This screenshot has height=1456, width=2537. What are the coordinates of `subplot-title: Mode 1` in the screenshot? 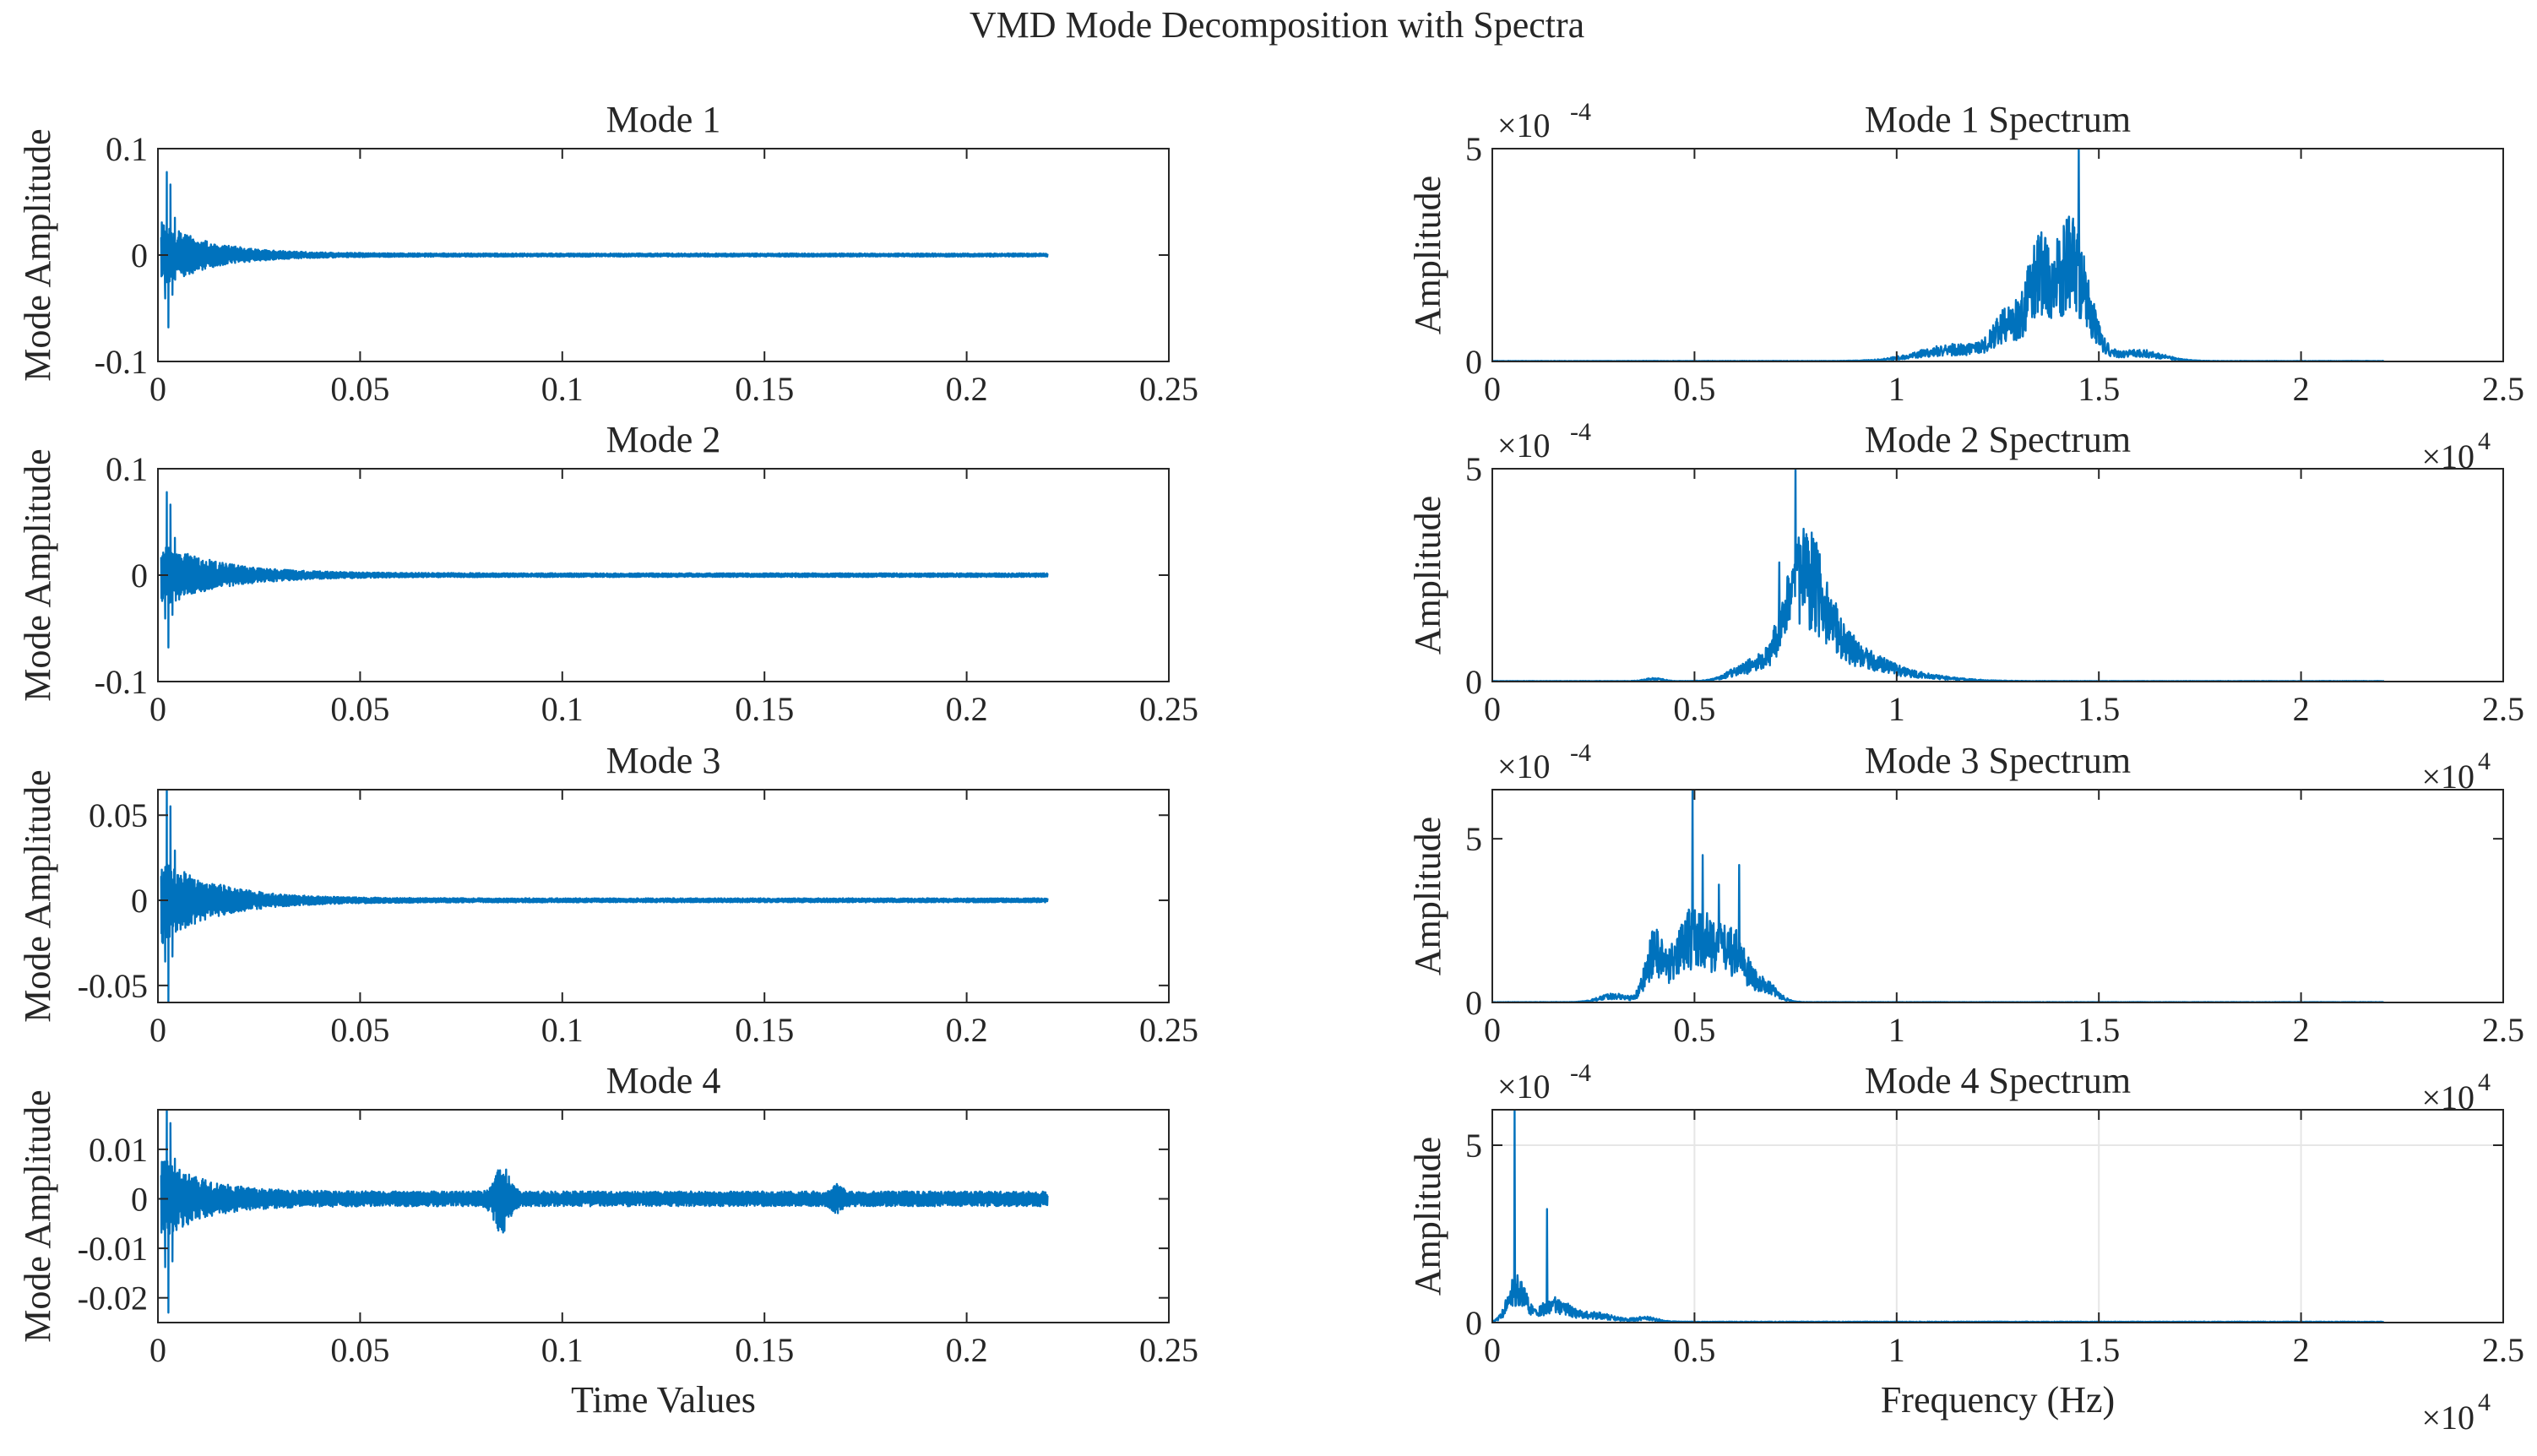 It's located at (663, 119).